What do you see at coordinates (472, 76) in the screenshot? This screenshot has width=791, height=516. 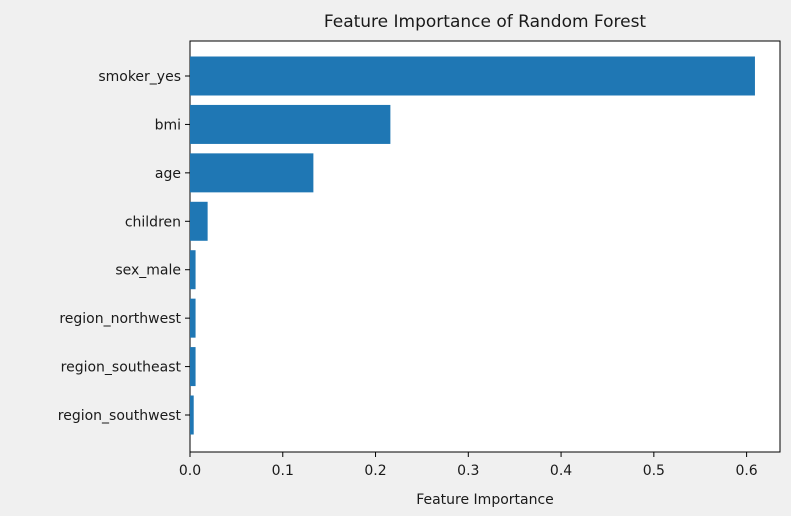 I see `bar-smoker-yes` at bounding box center [472, 76].